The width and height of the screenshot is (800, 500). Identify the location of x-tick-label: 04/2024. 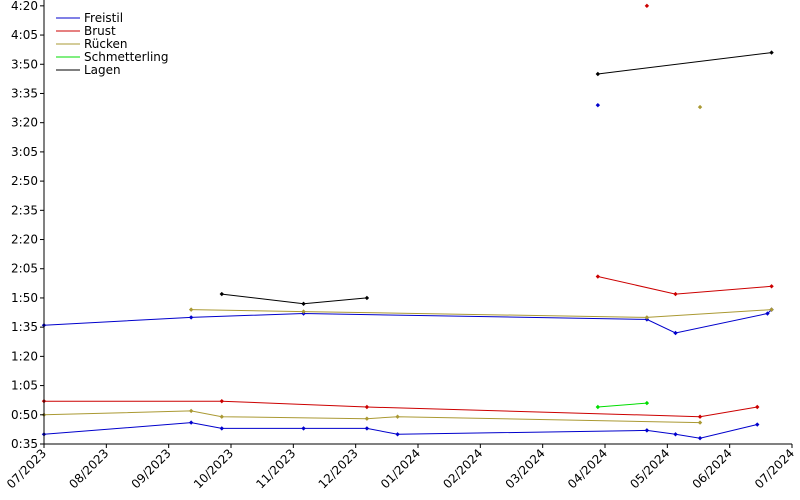
(587, 468).